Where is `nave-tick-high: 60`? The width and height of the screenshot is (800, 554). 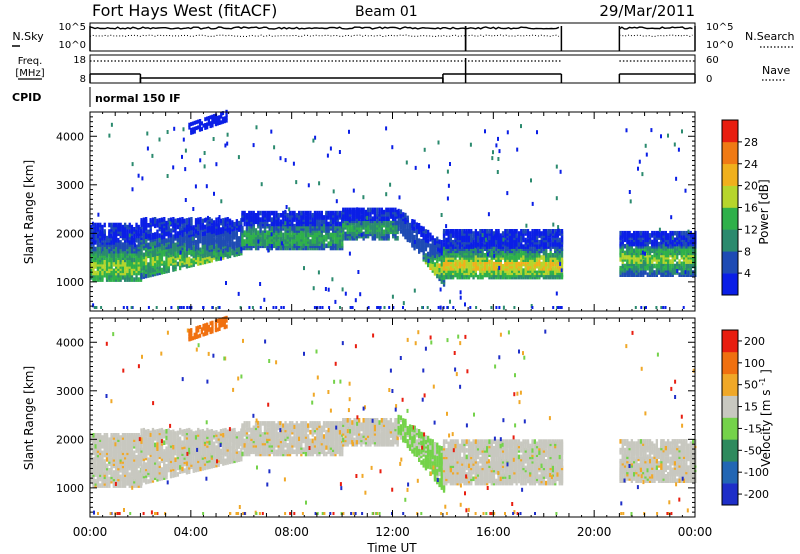 nave-tick-high: 60 is located at coordinates (712, 60).